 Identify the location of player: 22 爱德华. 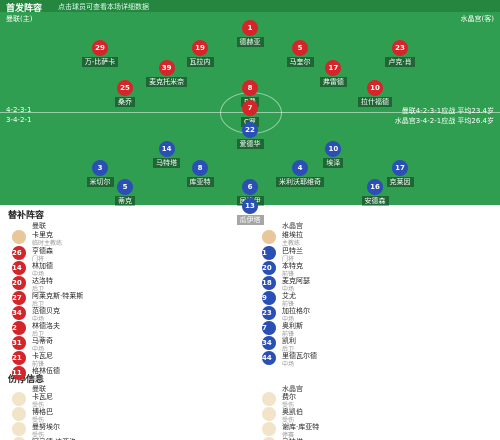
(250, 135).